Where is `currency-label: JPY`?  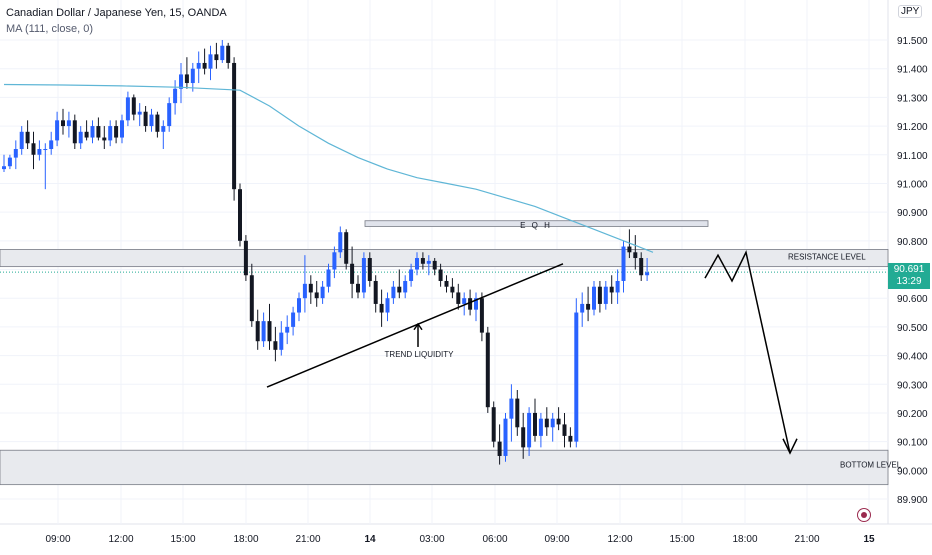 currency-label: JPY is located at coordinates (910, 11).